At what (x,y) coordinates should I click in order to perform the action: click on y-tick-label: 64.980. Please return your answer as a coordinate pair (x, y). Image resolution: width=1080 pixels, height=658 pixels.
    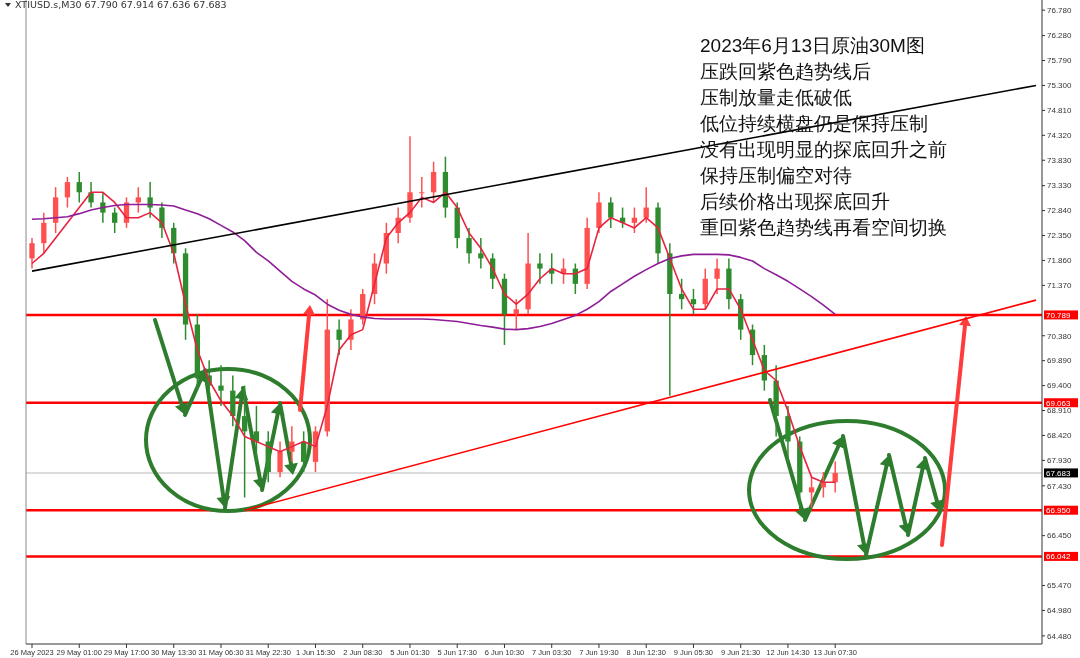
    Looking at the image, I should click on (1060, 611).